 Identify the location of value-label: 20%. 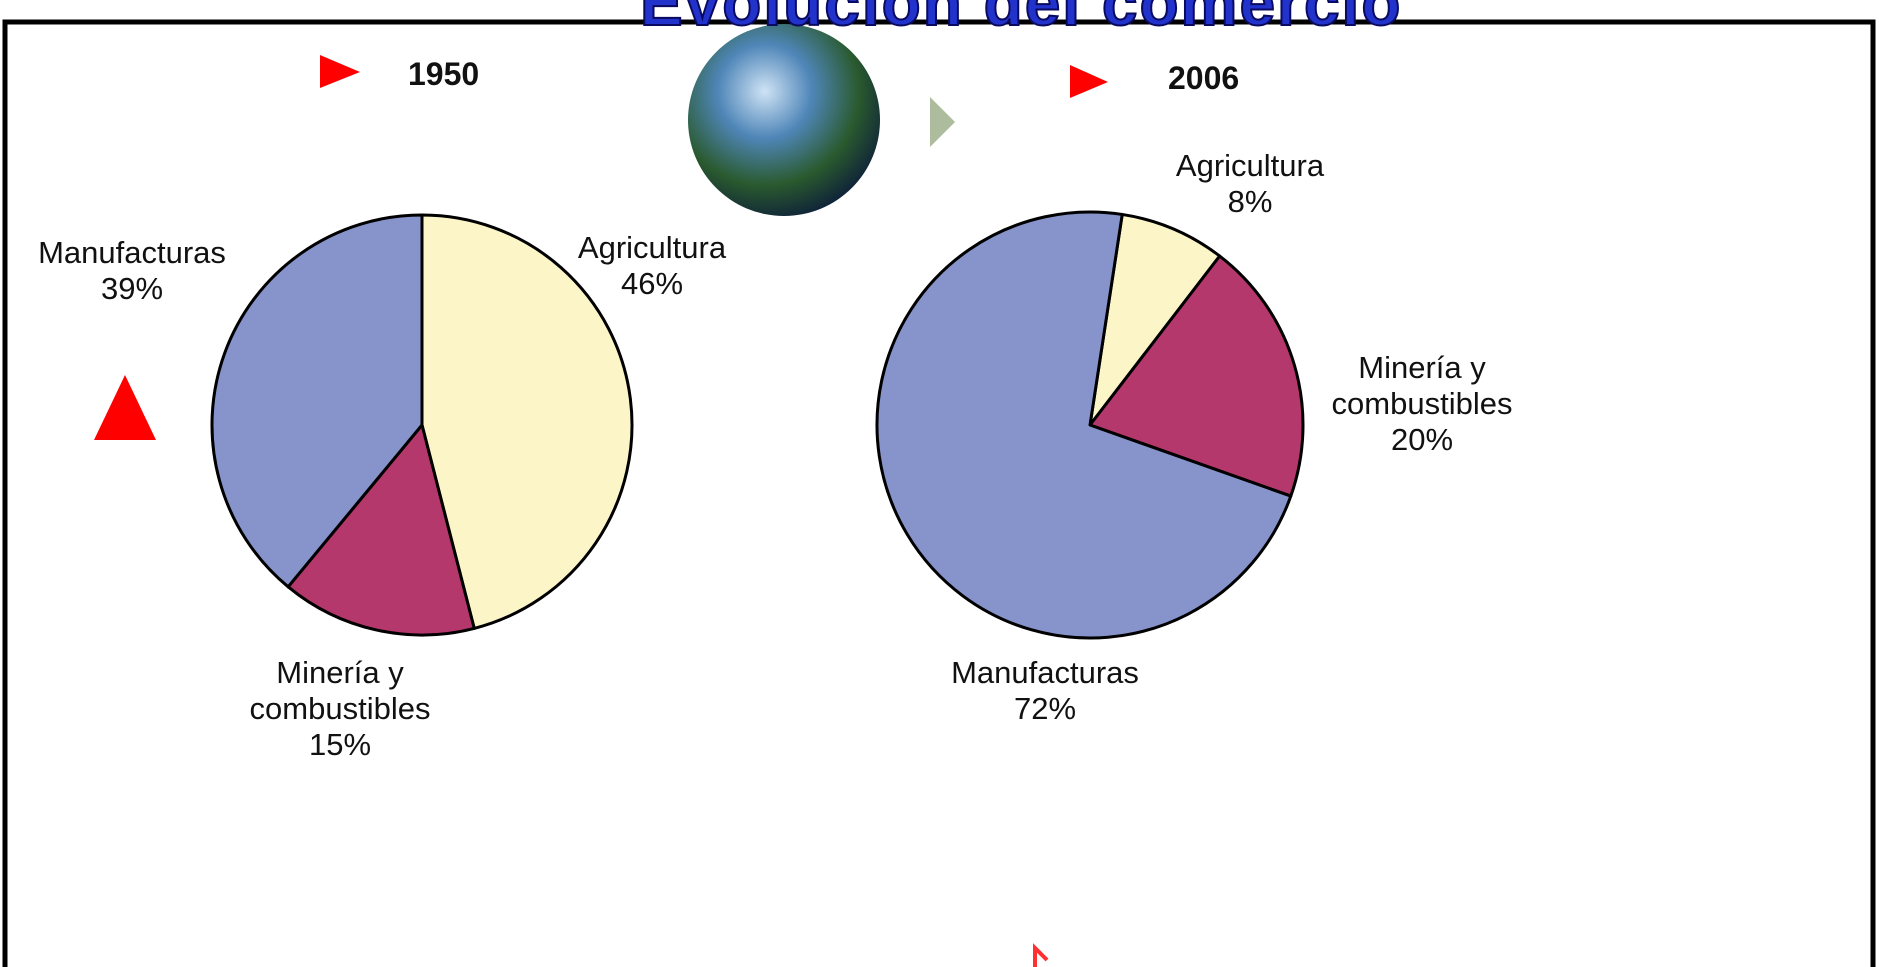
(1422, 439).